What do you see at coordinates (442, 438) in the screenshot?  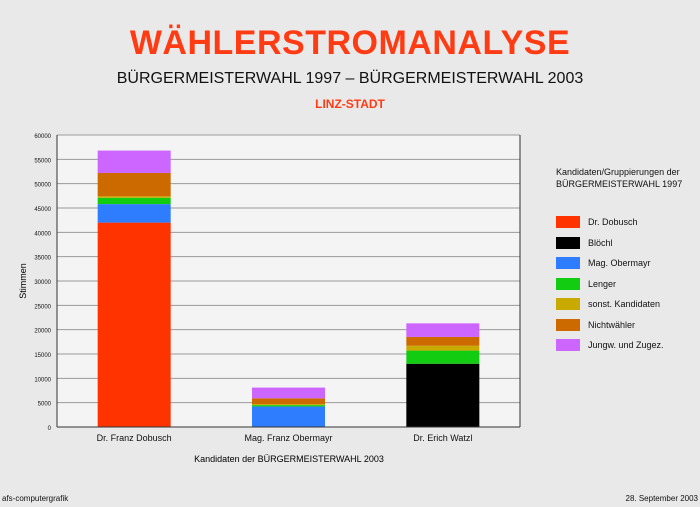 I see `x-tick-label: Dr. Erich Watzl` at bounding box center [442, 438].